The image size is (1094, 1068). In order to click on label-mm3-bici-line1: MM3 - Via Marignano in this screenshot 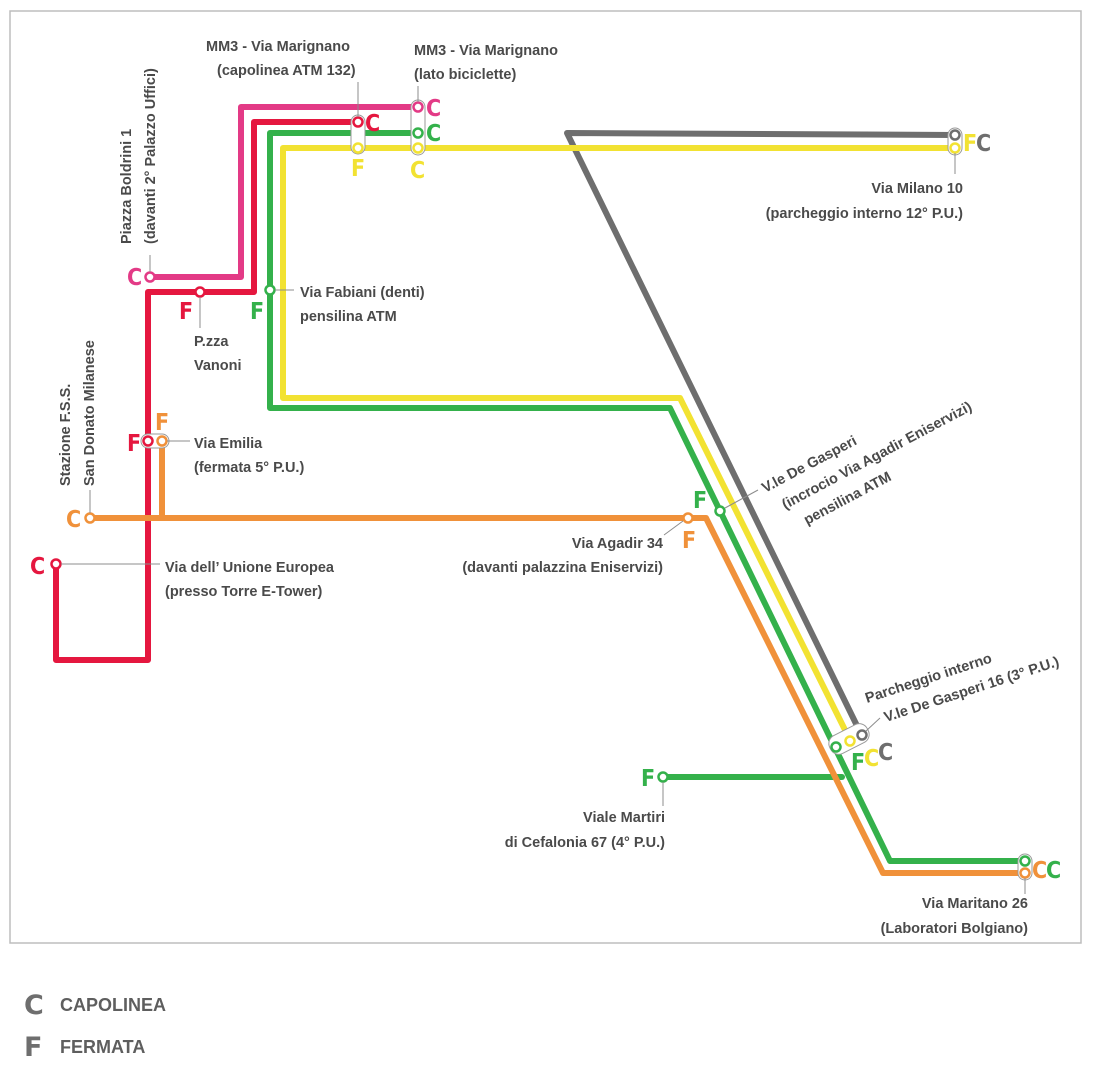, I will do `click(486, 51)`.